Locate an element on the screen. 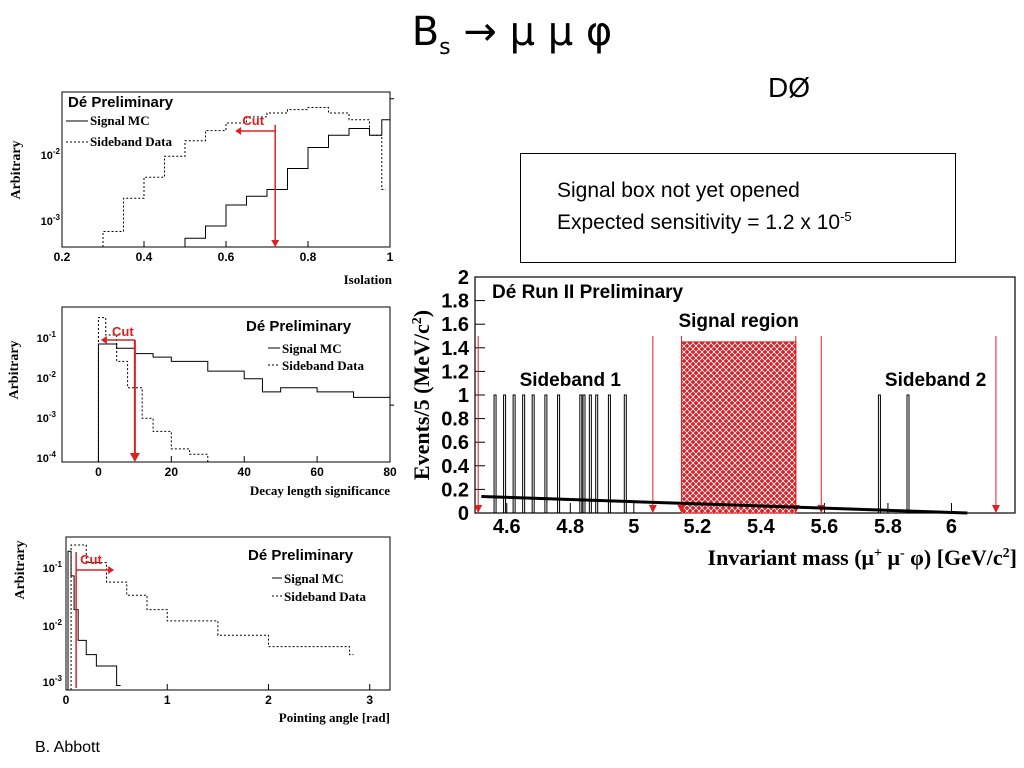 Image resolution: width=1024 pixels, height=768 pixels. x-ticks: 0.2 0.4 0.6 0.8 1 is located at coordinates (224, 252).